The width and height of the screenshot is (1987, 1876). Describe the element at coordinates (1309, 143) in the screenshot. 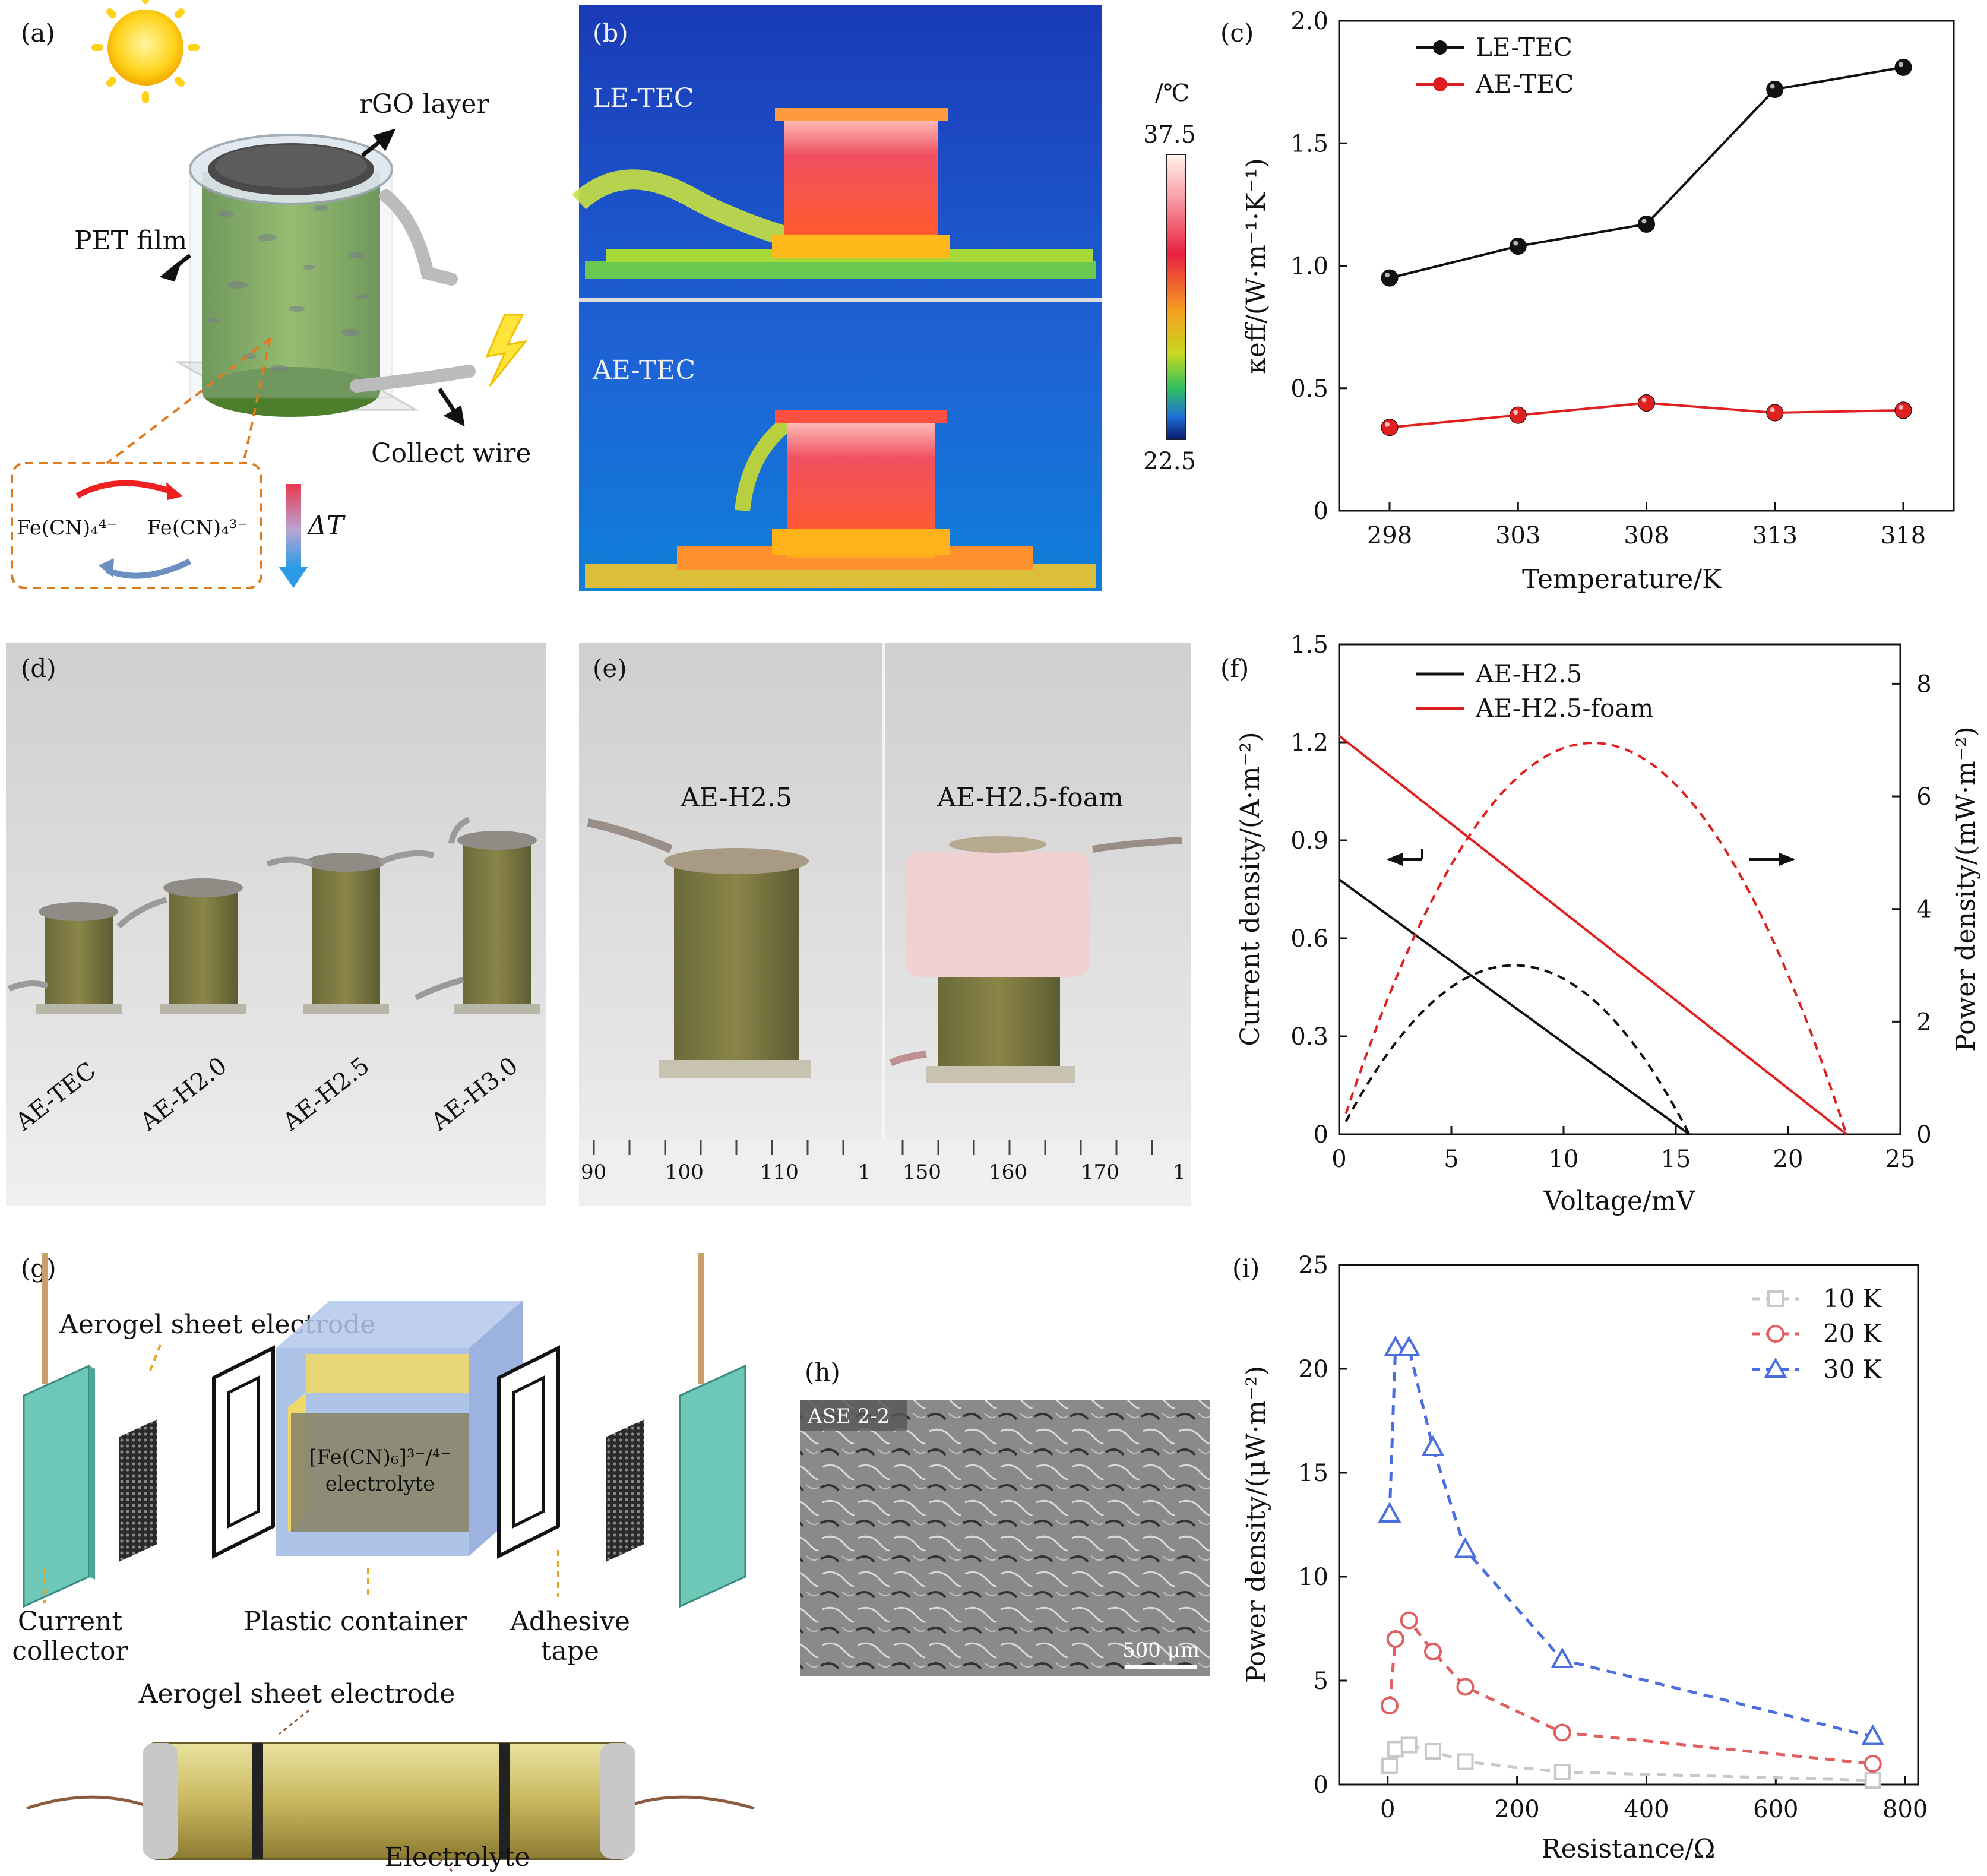

I see `chart-c-ytick-label: 1.5` at that location.